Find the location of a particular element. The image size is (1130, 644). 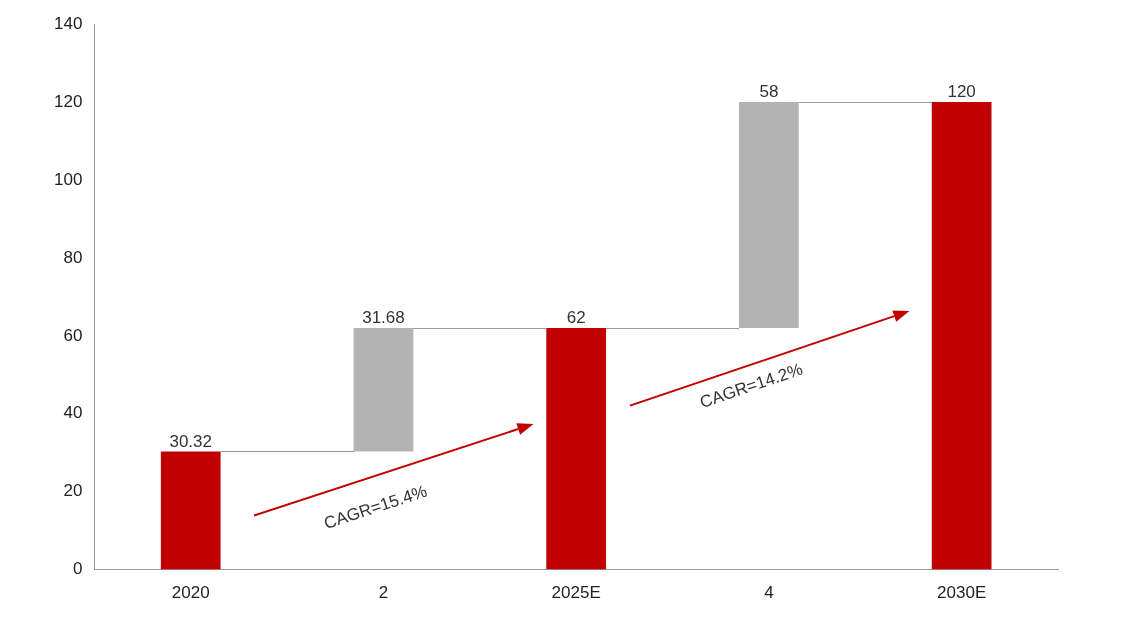

y-tick-label: 140 is located at coordinates (68, 23).